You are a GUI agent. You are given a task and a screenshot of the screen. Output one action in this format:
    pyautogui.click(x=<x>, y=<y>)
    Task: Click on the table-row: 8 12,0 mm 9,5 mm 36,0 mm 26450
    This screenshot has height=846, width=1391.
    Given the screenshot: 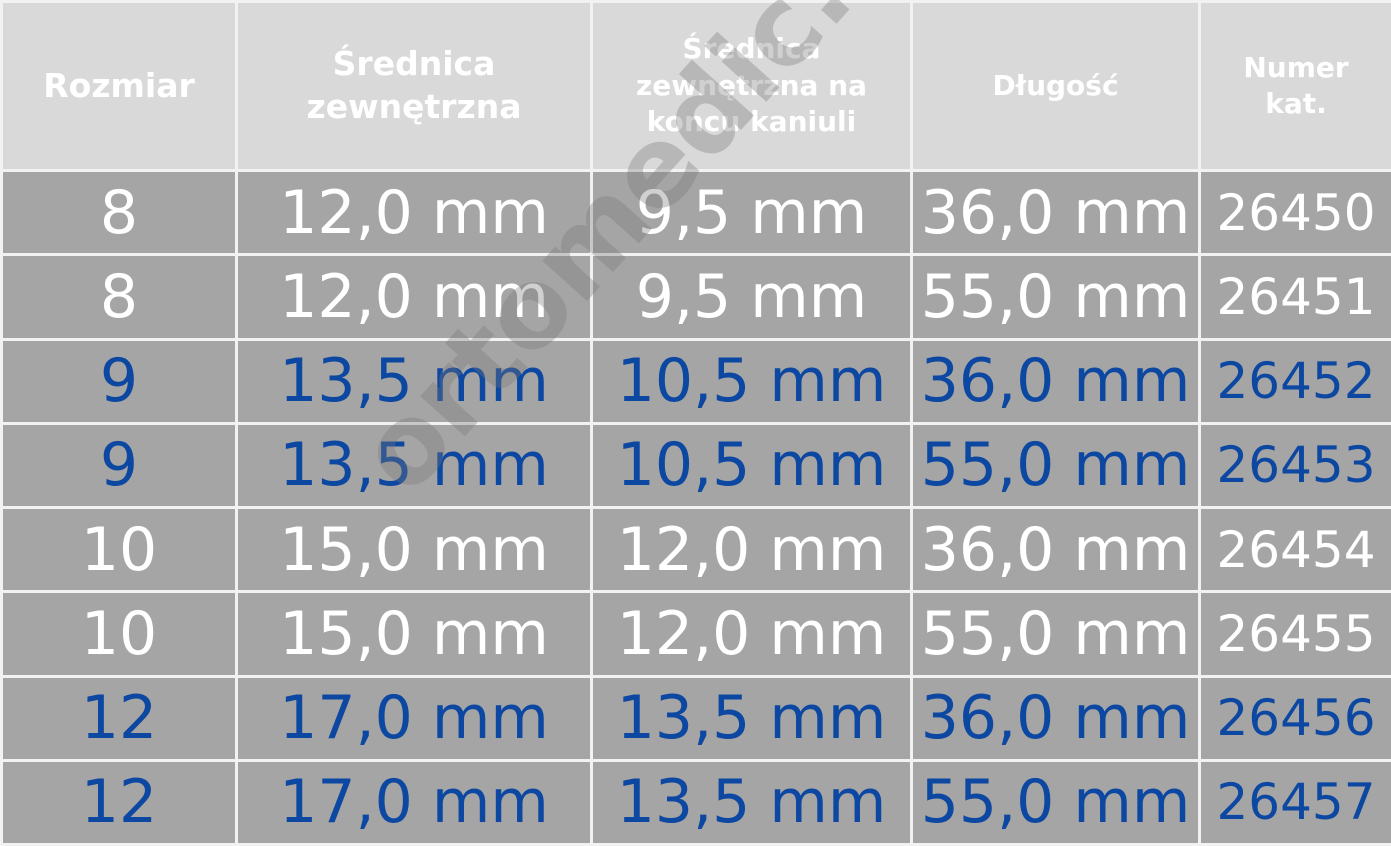 What is the action you would take?
    pyautogui.click(x=695, y=212)
    